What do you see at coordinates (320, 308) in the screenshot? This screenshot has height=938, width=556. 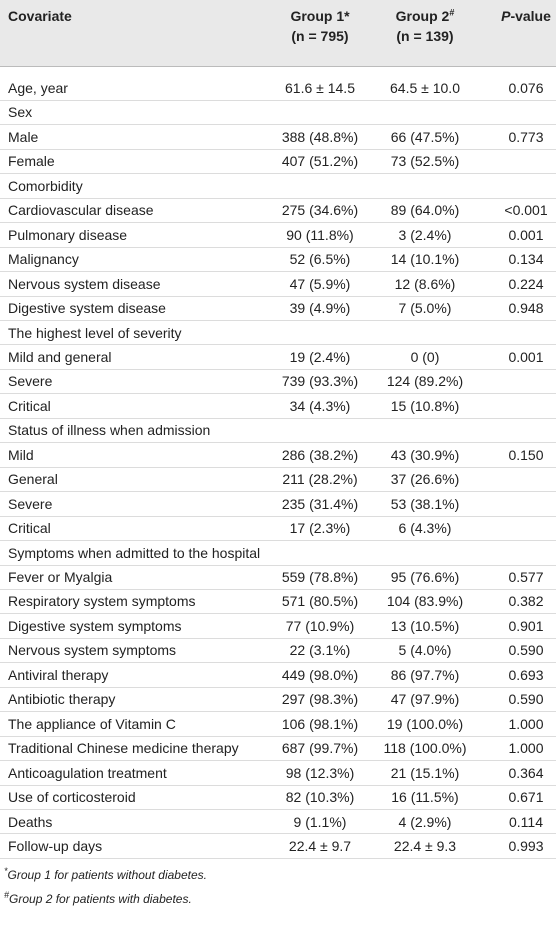 I see `cell-value: 39 (4.9%)` at bounding box center [320, 308].